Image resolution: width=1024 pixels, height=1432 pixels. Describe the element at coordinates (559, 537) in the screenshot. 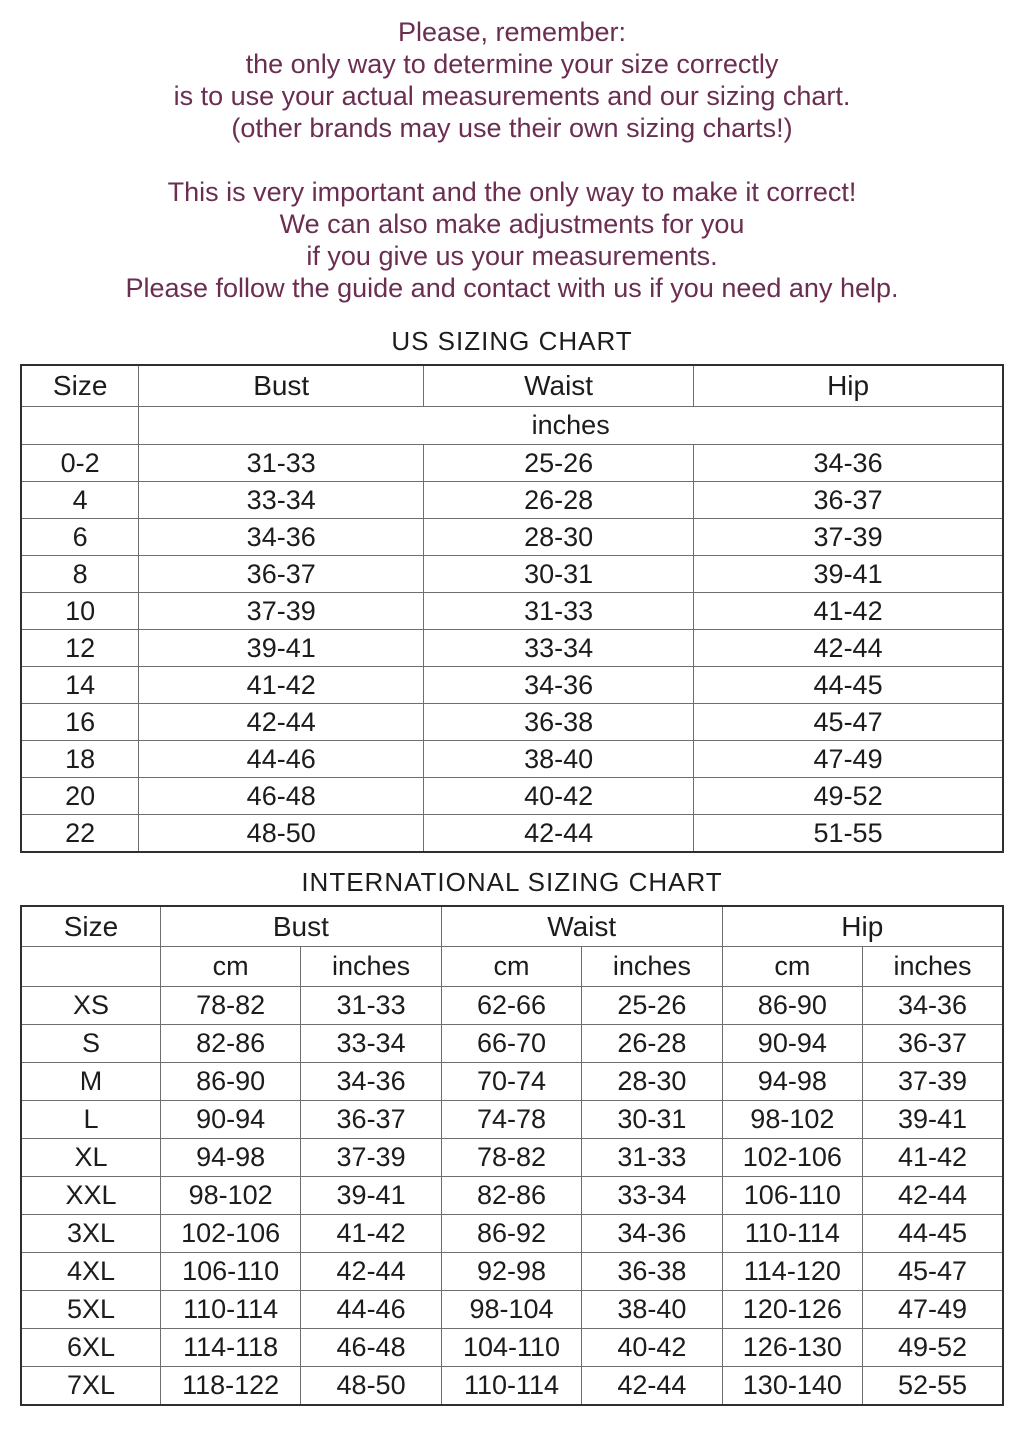

I see `table-cell: 28-30` at that location.